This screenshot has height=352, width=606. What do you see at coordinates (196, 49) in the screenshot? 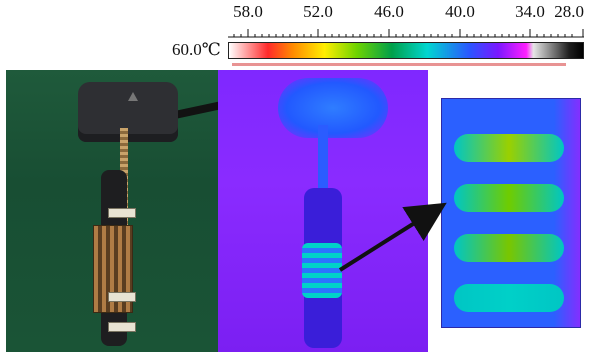
I see `colorbar-max-label: 60.0℃` at bounding box center [196, 49].